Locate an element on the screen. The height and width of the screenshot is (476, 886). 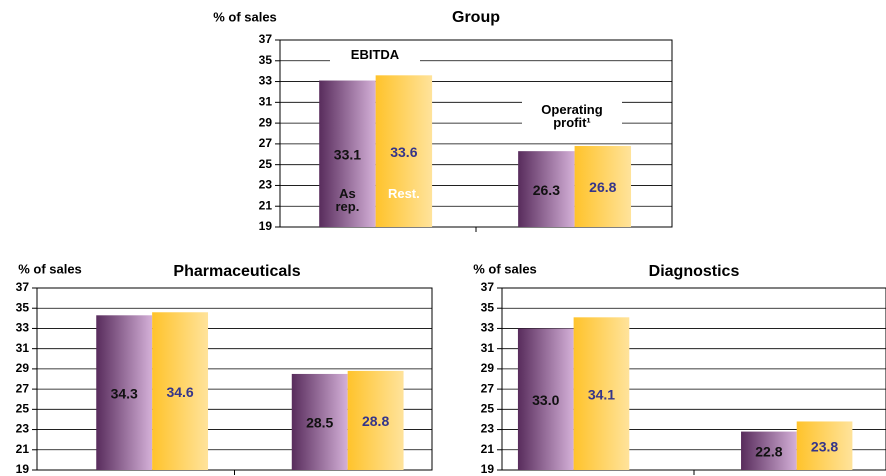
value-label: 34.3 is located at coordinates (124, 393).